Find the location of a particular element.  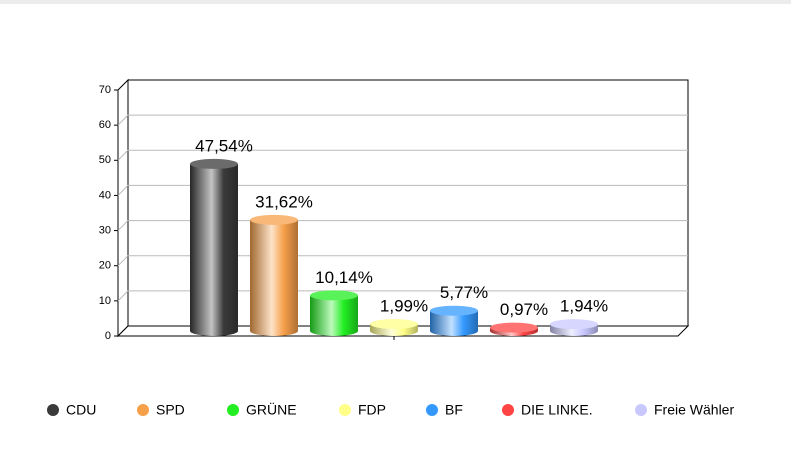

y-tick-label: 50 is located at coordinates (105, 160).